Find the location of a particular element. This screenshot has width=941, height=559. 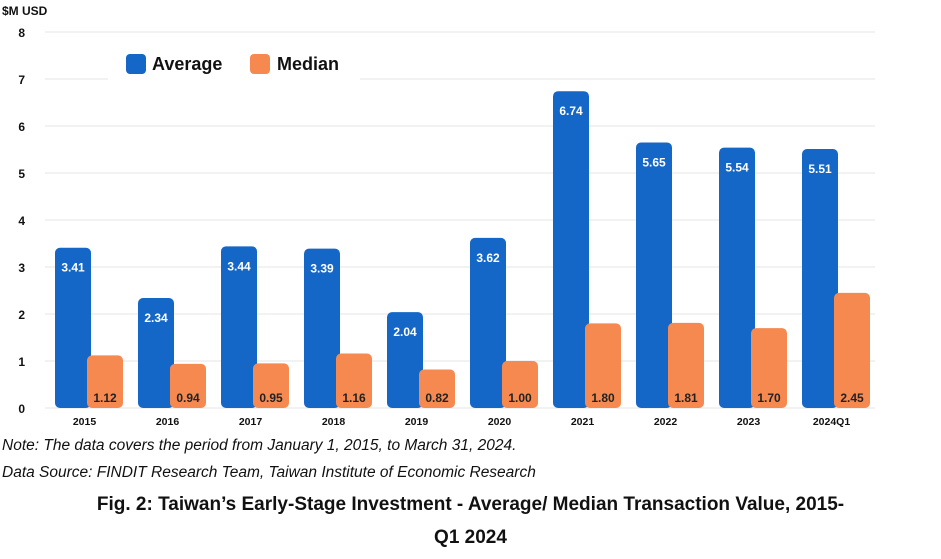

y-tick-label: 3 is located at coordinates (21, 268).